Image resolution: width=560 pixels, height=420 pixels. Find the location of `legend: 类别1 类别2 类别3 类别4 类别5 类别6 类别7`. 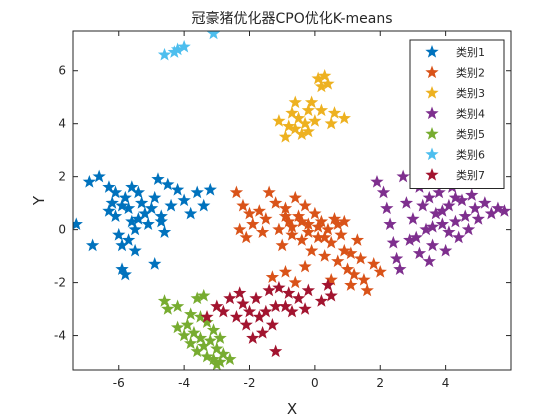

legend: 类别1 类别2 类别3 类别4 类别5 类别6 类别7 is located at coordinates (457, 114).